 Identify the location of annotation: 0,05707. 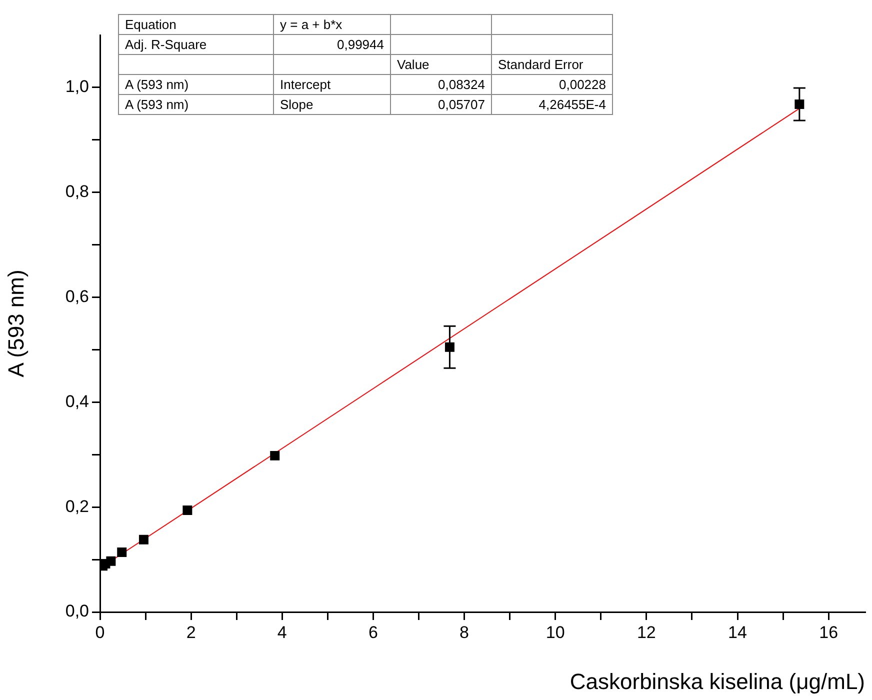
(441, 104).